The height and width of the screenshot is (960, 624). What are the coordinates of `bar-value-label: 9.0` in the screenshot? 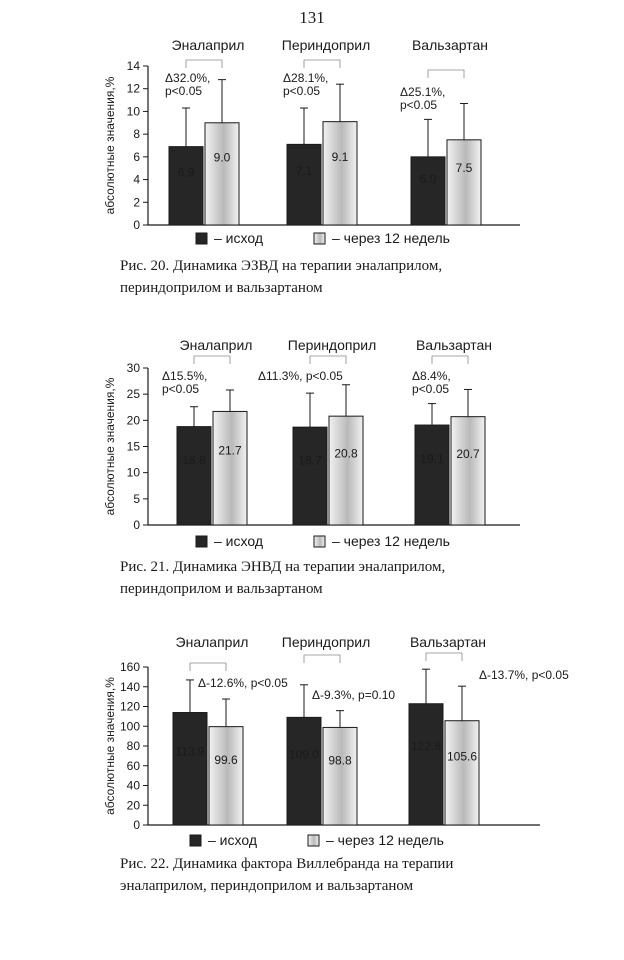 It's located at (222, 158).